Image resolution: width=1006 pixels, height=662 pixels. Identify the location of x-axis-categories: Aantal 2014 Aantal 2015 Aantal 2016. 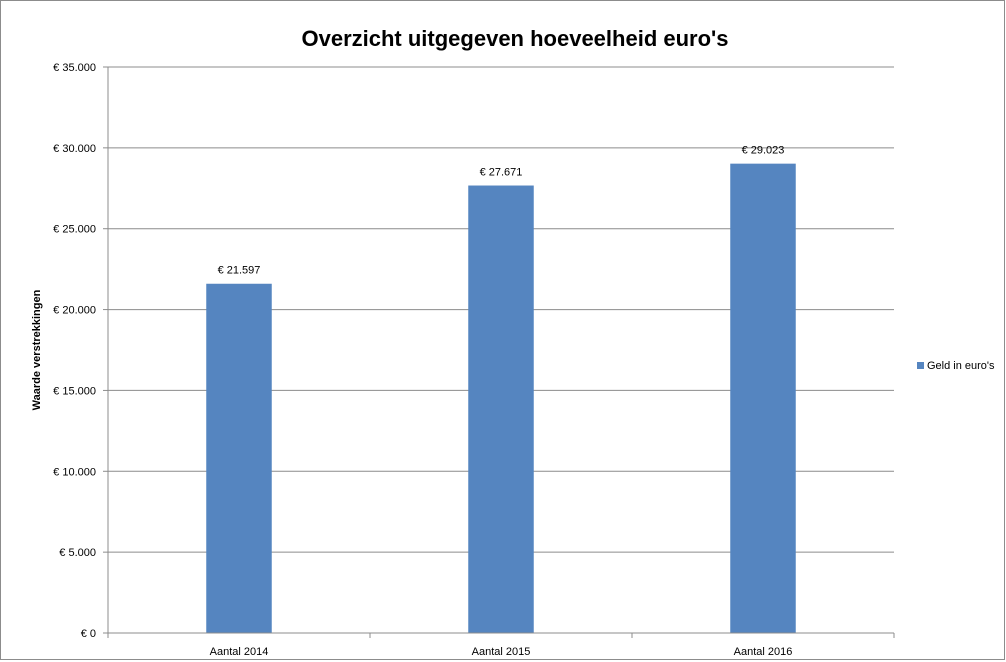
(501, 645).